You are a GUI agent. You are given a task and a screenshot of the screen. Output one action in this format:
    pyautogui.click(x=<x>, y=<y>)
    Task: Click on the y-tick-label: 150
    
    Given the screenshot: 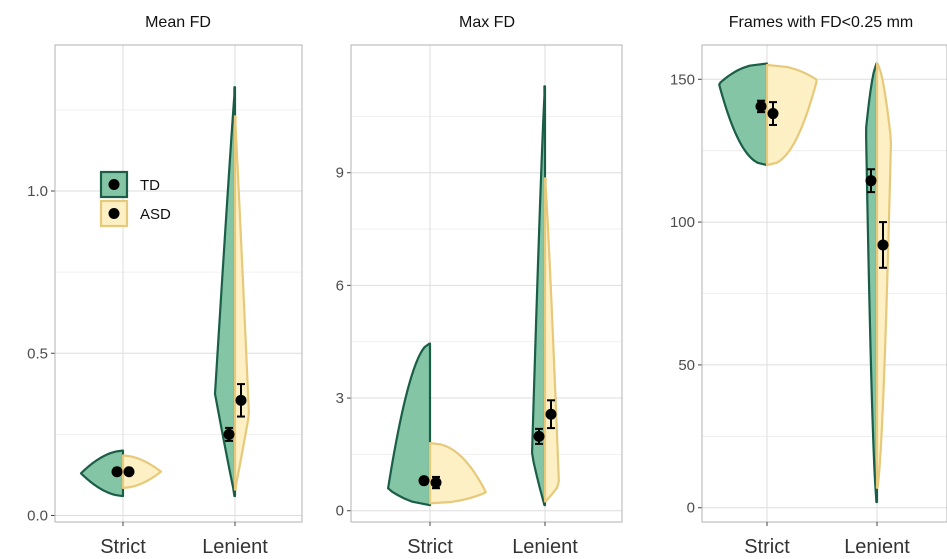 What is the action you would take?
    pyautogui.click(x=682, y=79)
    